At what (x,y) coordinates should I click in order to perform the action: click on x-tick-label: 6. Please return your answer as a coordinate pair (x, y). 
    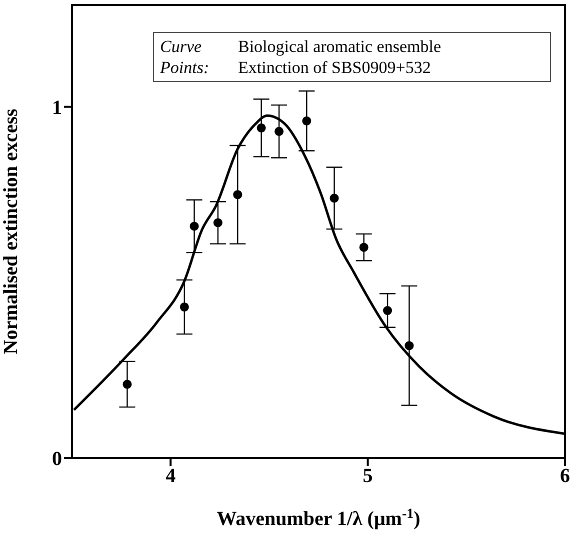
    Looking at the image, I should click on (565, 476).